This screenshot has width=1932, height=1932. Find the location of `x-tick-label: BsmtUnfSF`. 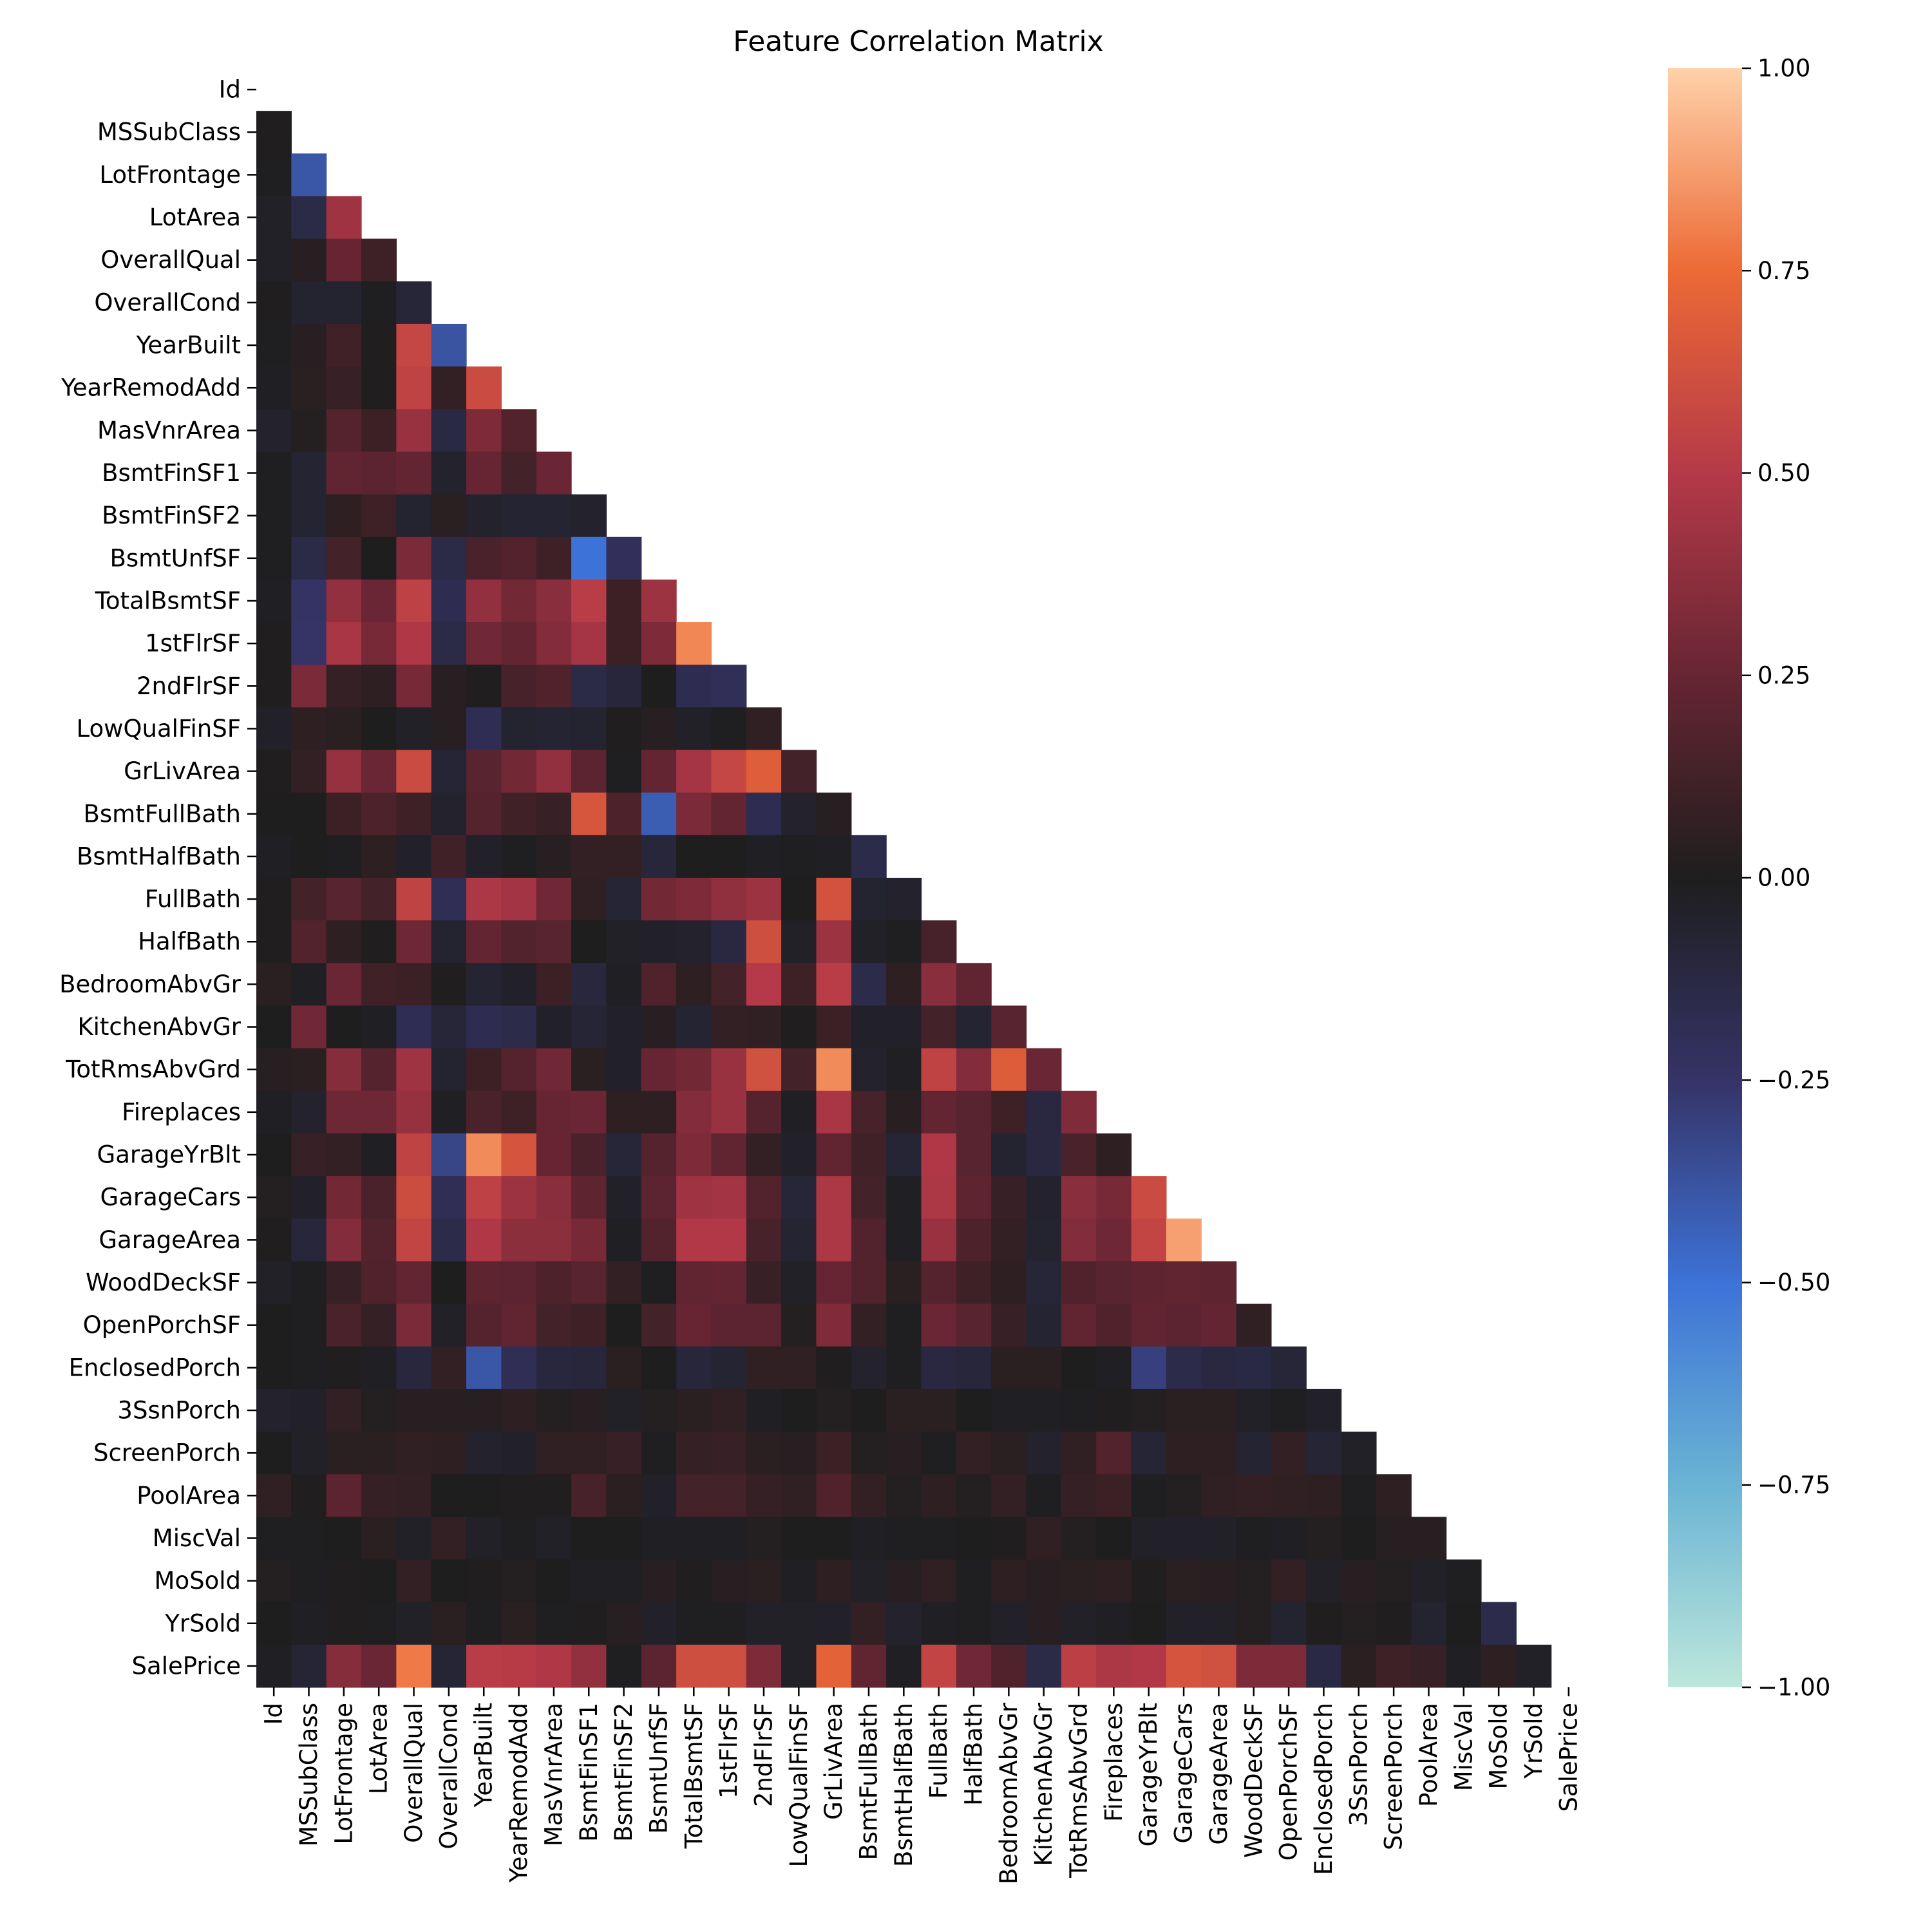

x-tick-label: BsmtUnfSF is located at coordinates (658, 1768).